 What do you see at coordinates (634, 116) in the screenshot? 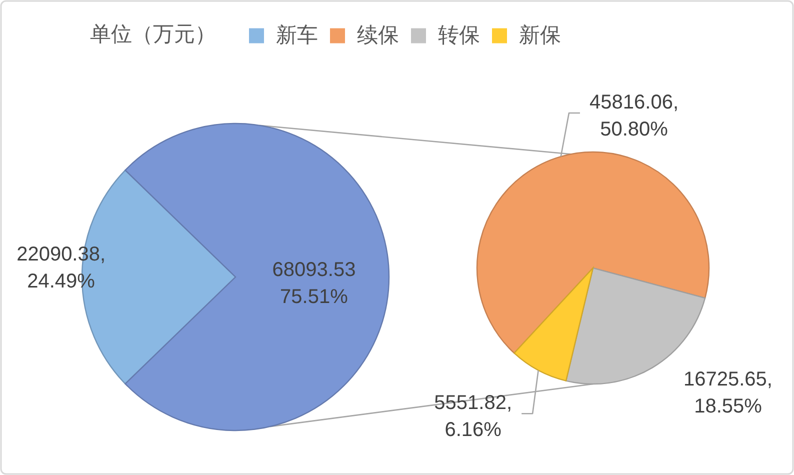
I see `data-label: 45816.06, 50.80%` at bounding box center [634, 116].